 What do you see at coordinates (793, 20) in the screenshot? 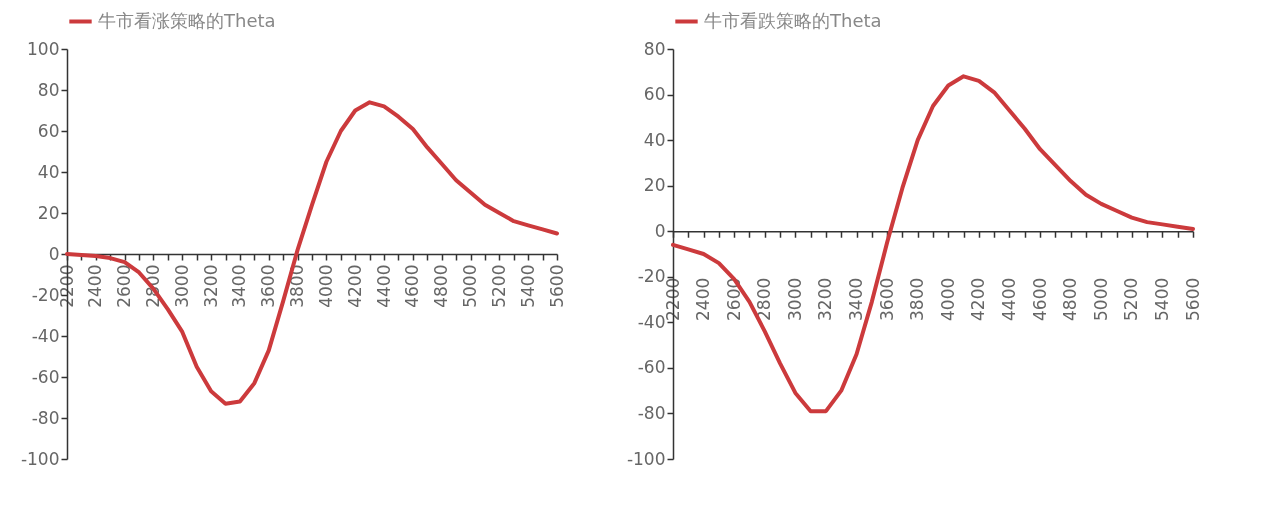
I see `legend-label: 牛市看跌策略的Theta` at bounding box center [793, 20].